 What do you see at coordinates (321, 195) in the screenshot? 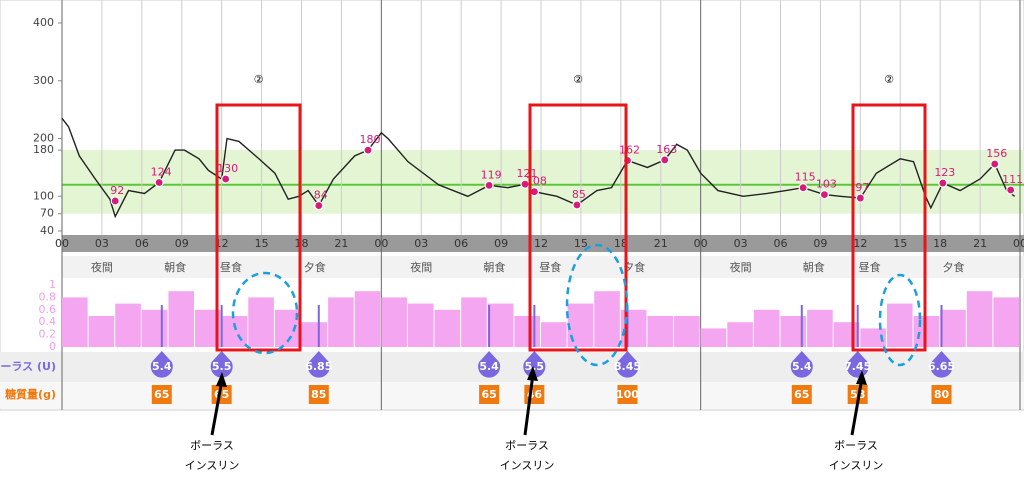
I see `reading-label: 84` at bounding box center [321, 195].